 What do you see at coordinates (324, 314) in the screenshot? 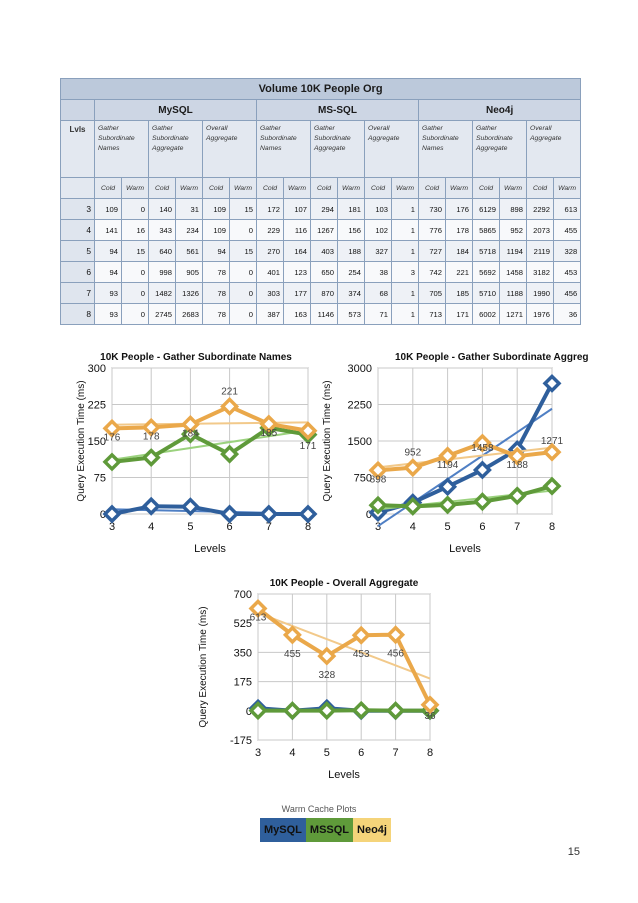
I see `value-cell: 1146` at bounding box center [324, 314].